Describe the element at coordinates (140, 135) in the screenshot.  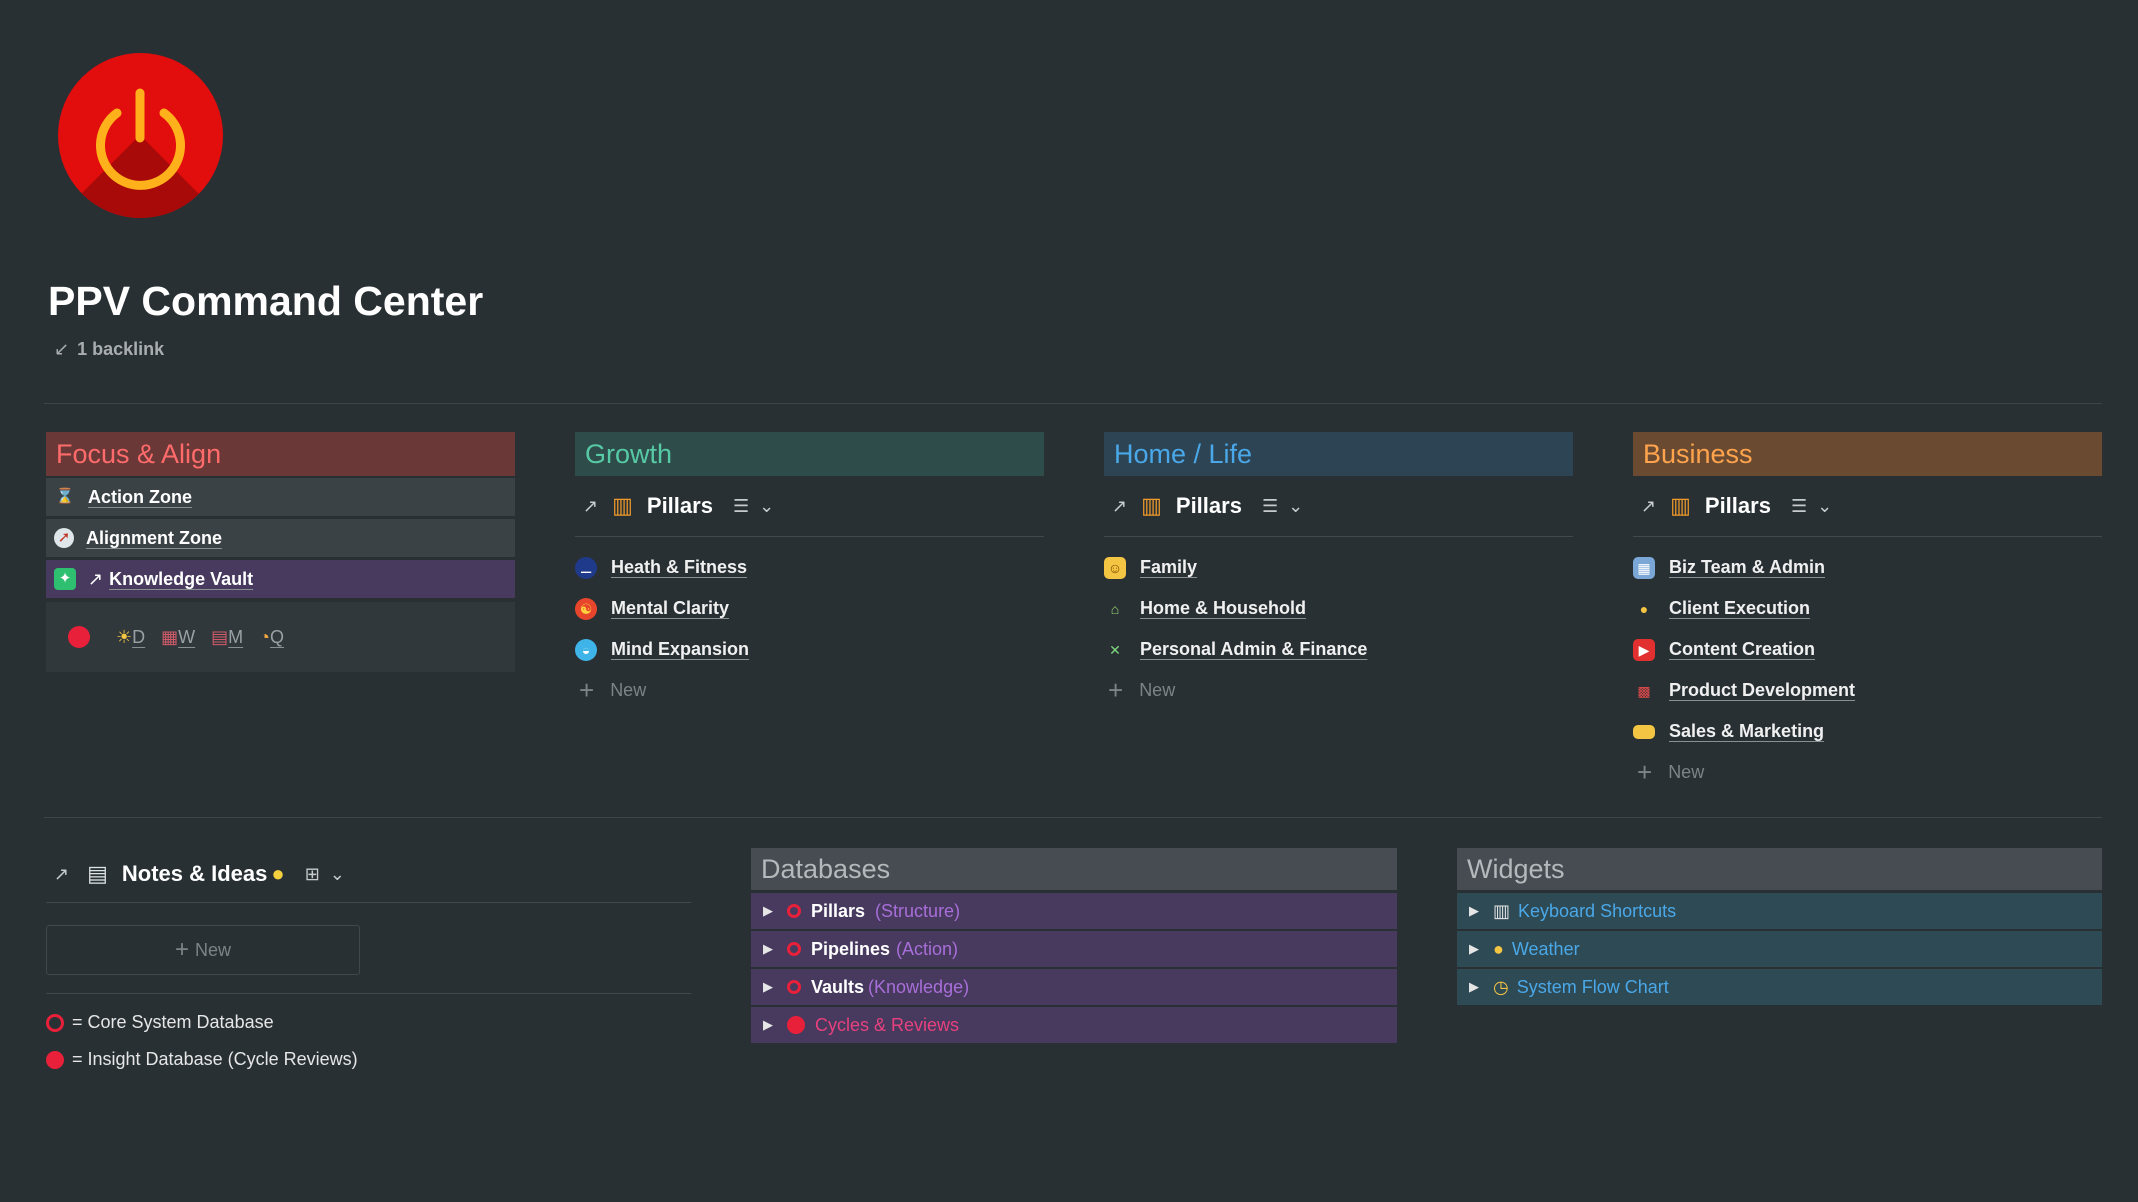
I see `page-icon` at that location.